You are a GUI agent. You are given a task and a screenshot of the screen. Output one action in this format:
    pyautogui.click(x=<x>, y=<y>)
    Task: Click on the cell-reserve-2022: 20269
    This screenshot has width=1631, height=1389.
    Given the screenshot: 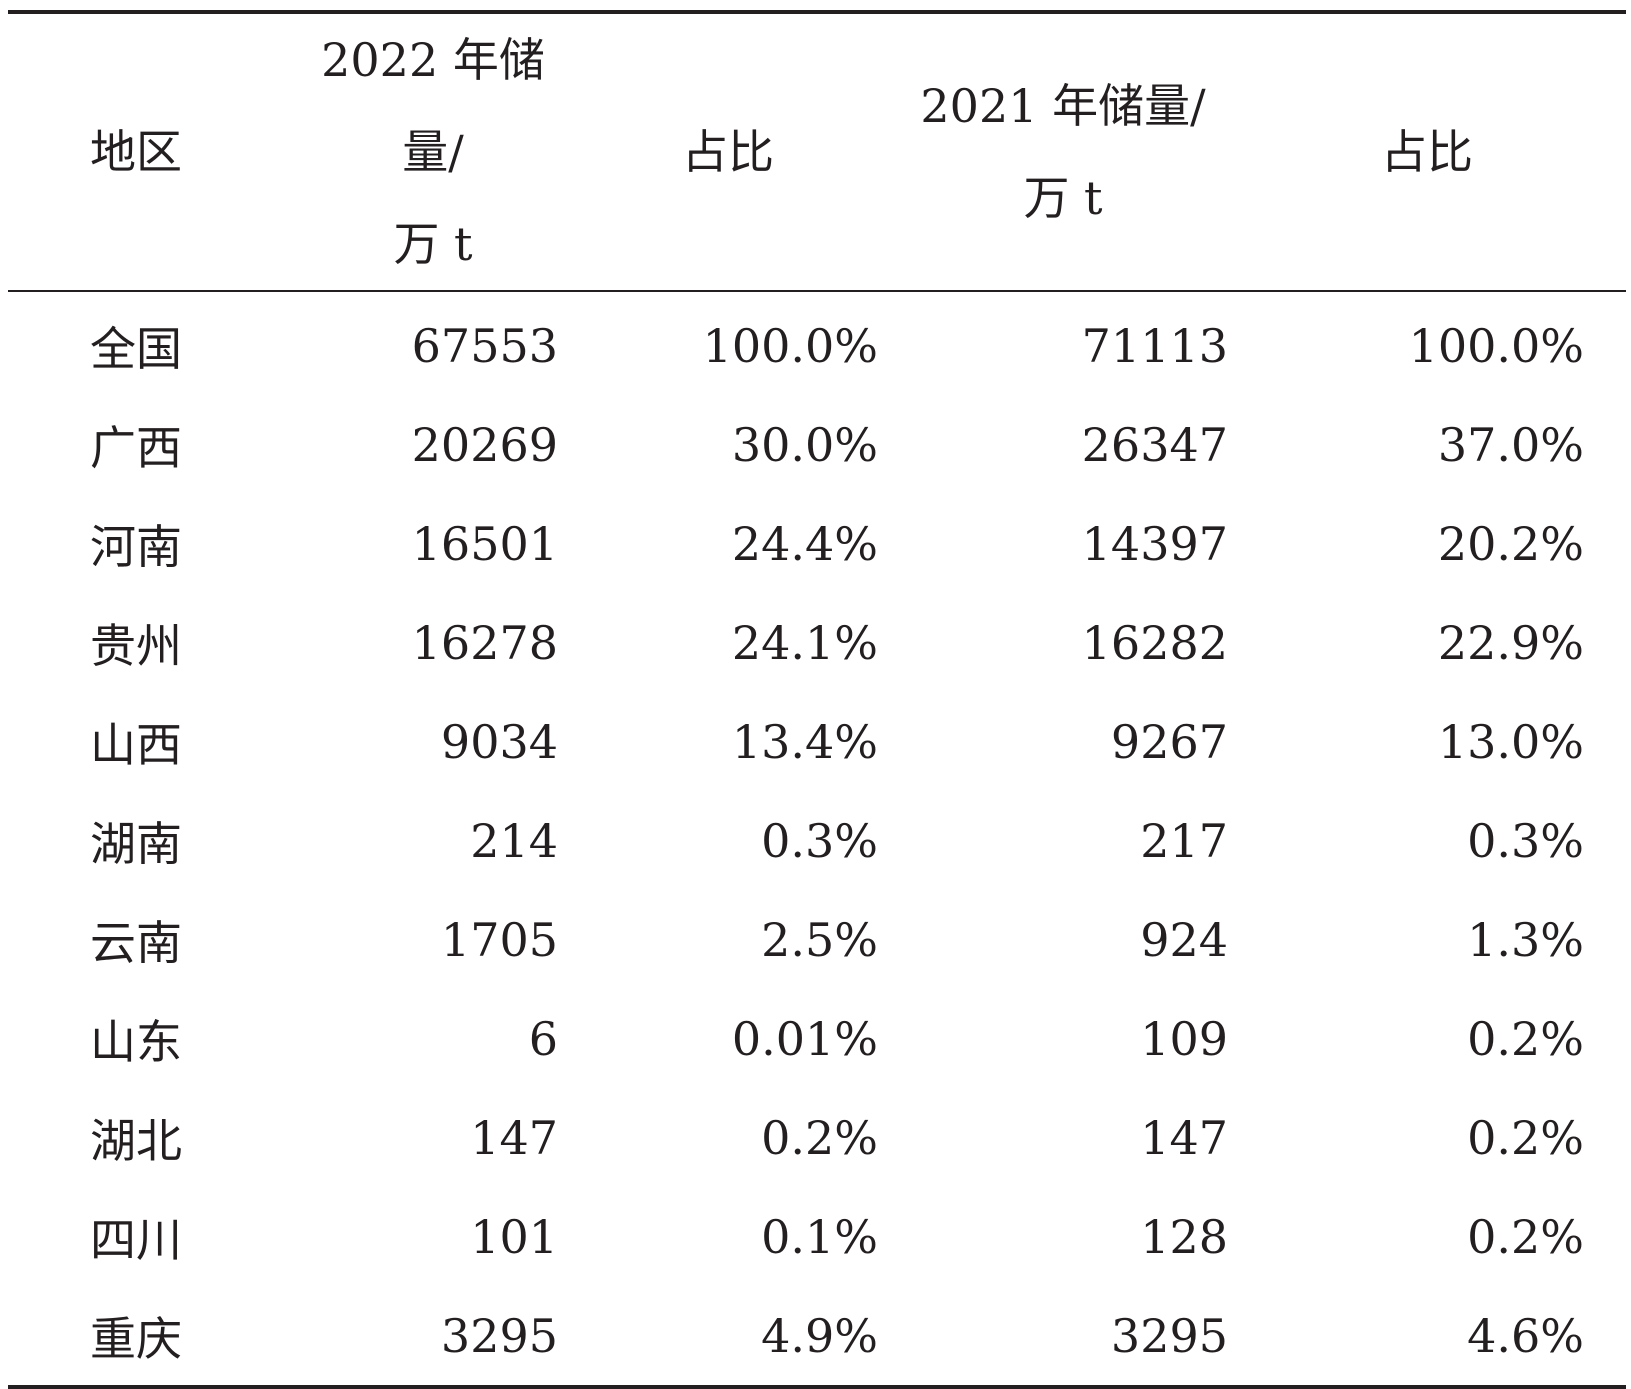 What is the action you would take?
    pyautogui.click(x=484, y=444)
    